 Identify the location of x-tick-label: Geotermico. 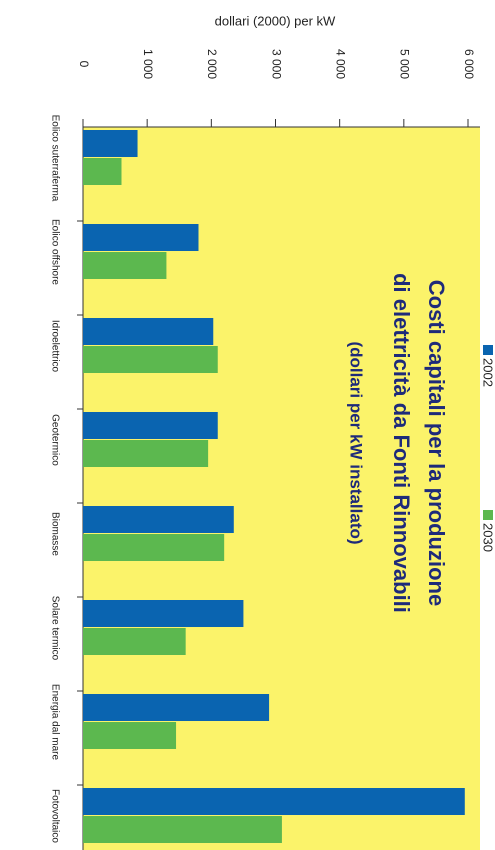
(54, 440).